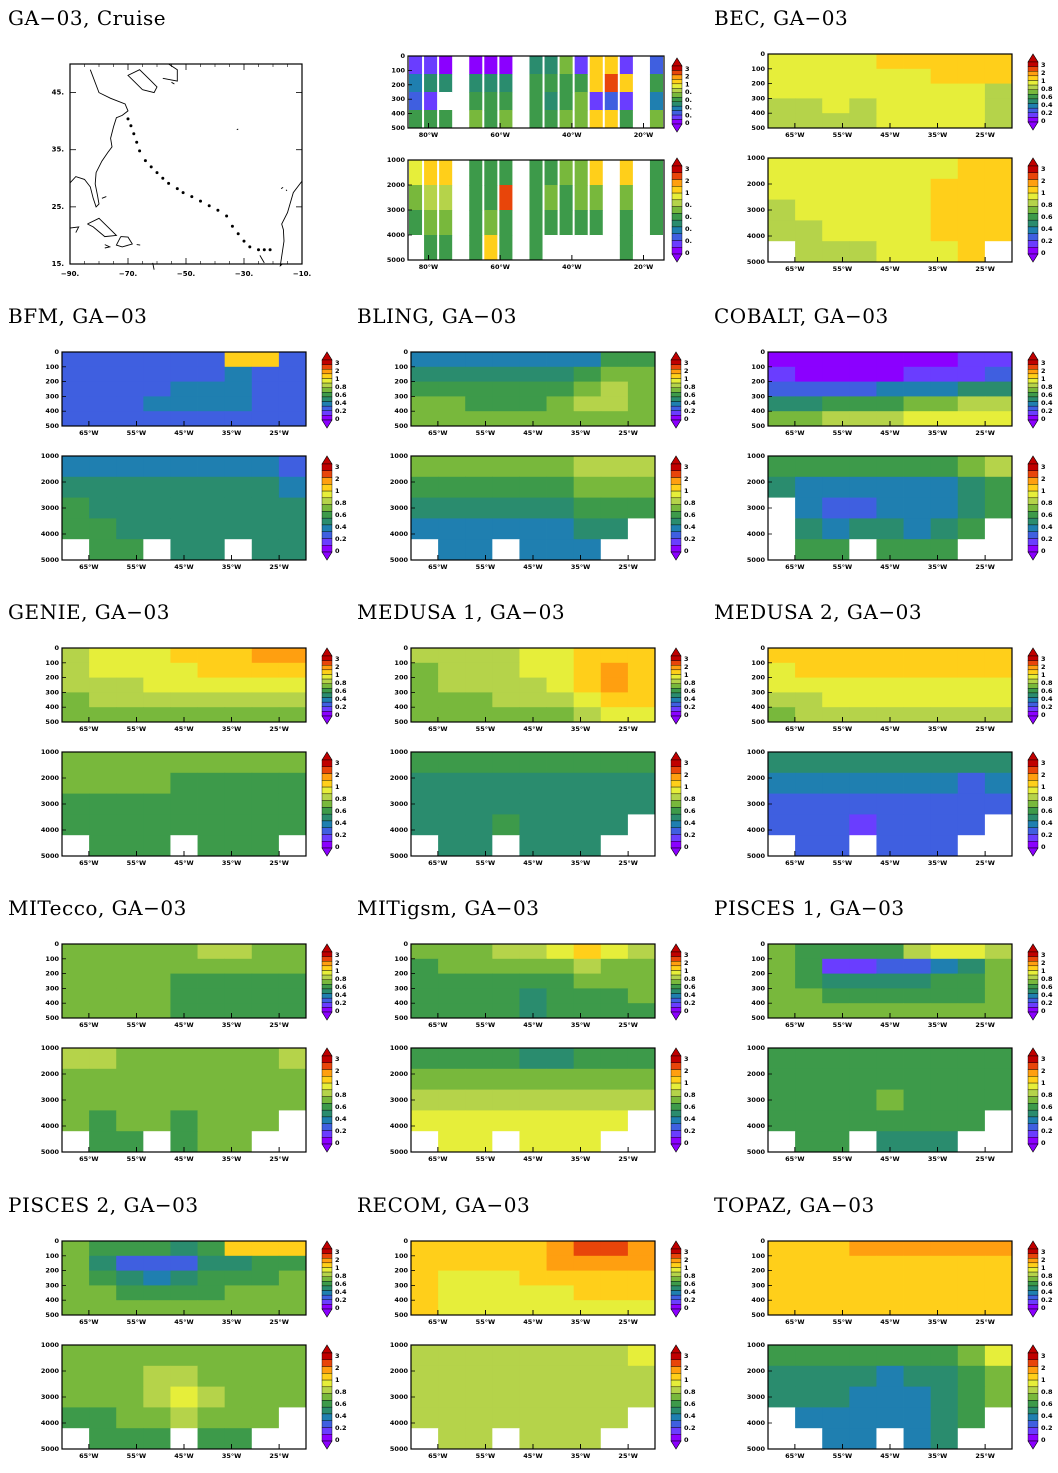 Image resolution: width=1058 pixels, height=1473 pixels. What do you see at coordinates (686, 479) in the screenshot?
I see `colorbar-label: 2` at bounding box center [686, 479].